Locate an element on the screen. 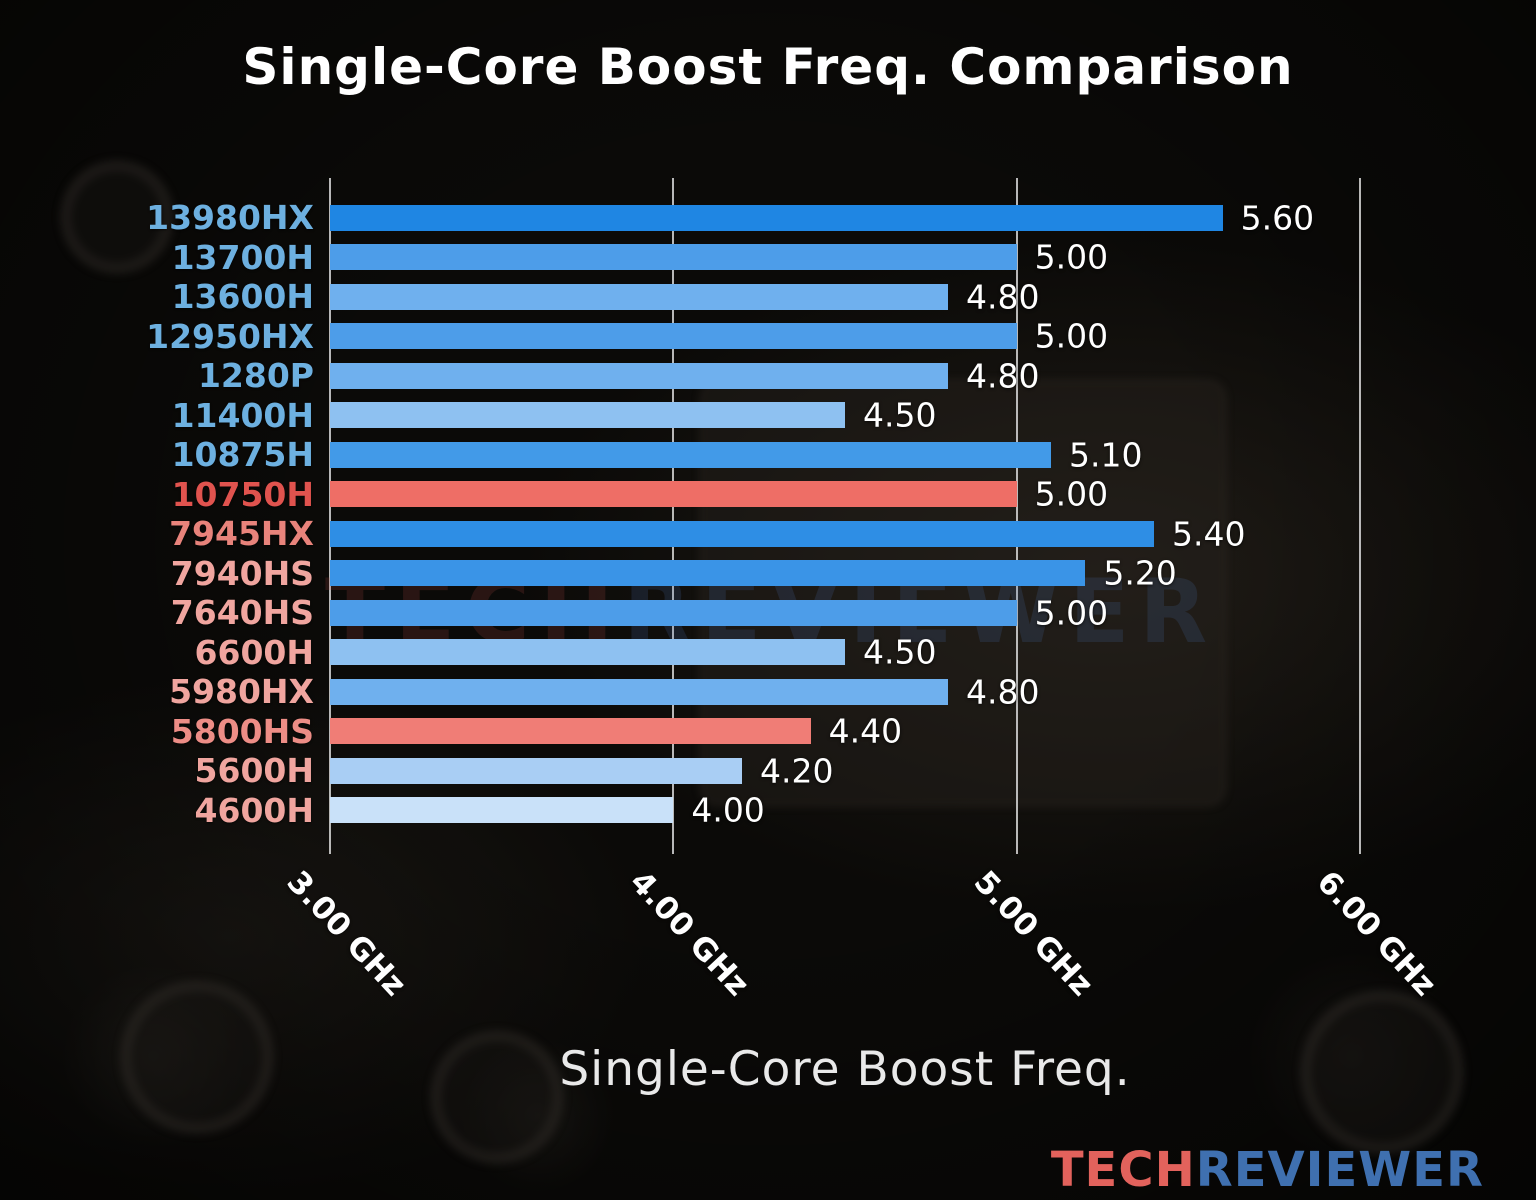 This screenshot has width=1536, height=1200. chart-row: 7945HX 5.40 is located at coordinates (710, 534).